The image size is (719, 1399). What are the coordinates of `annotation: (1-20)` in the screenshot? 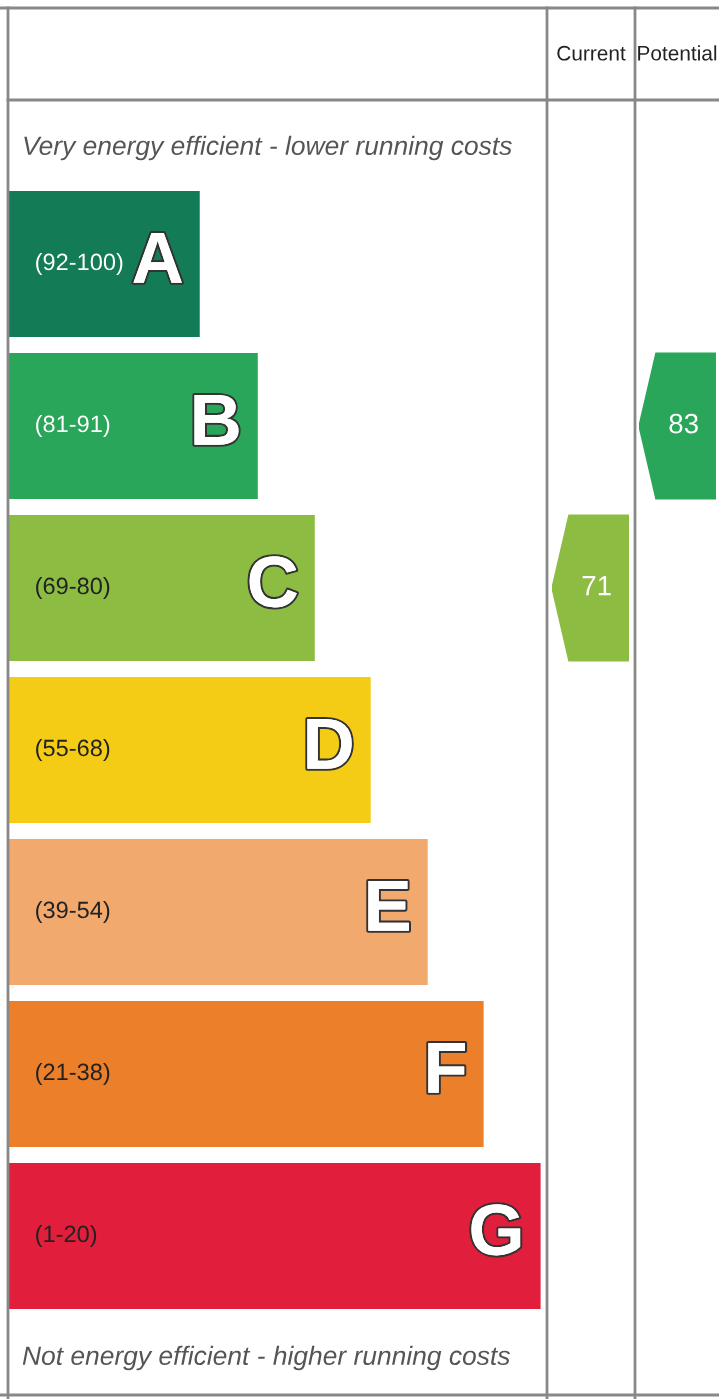 It's located at (66, 1235).